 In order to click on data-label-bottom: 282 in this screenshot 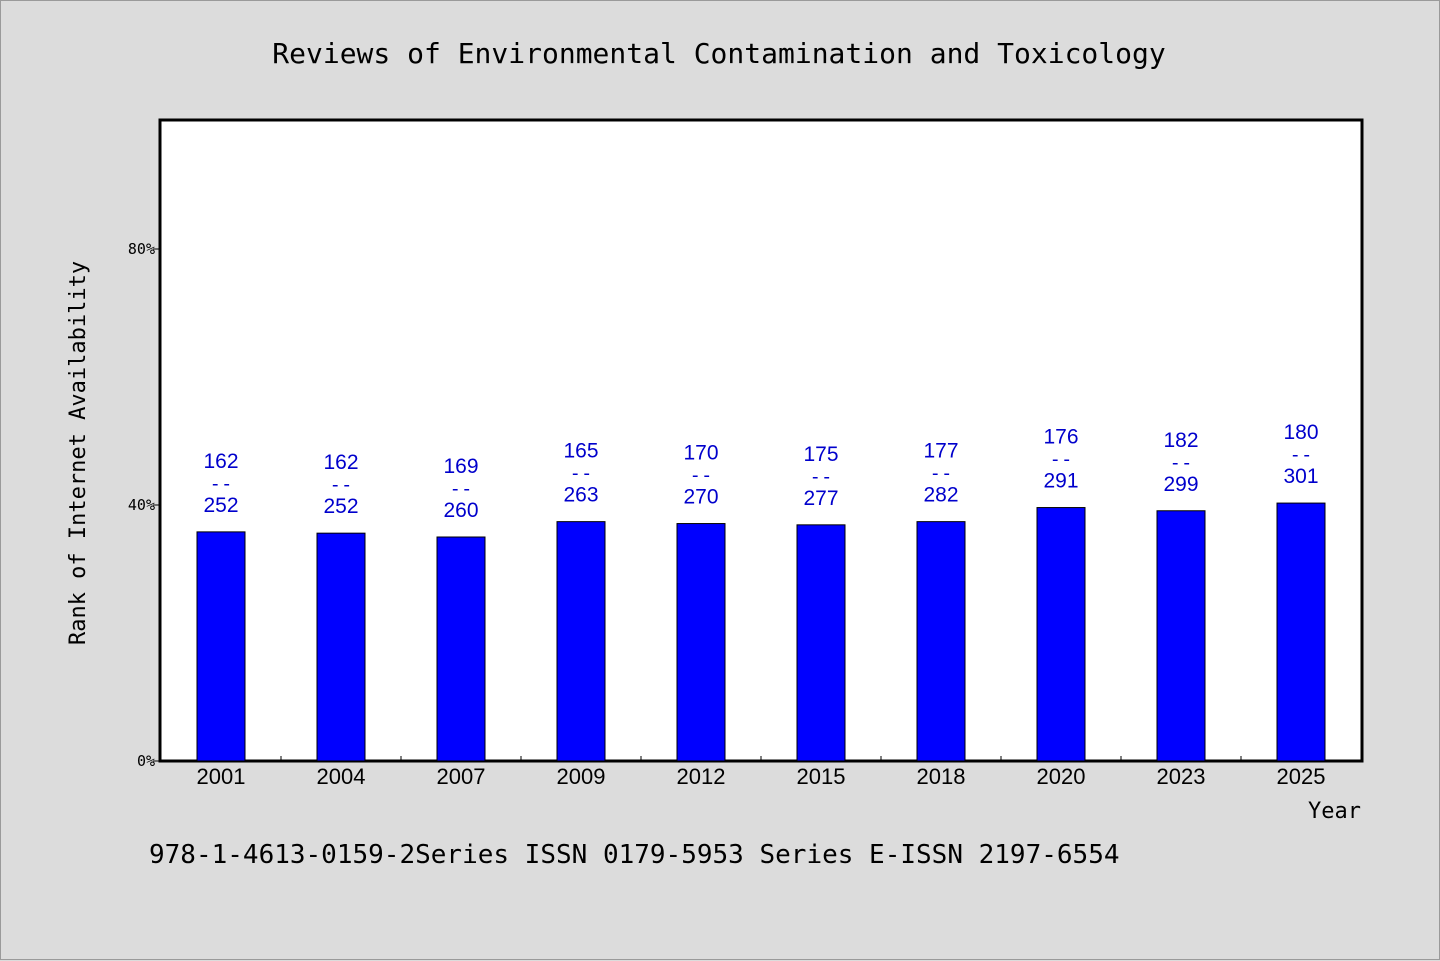, I will do `click(940, 495)`.